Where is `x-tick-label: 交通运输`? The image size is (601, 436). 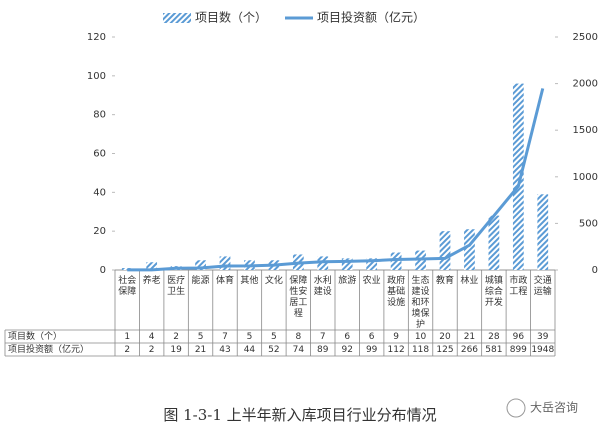 x-tick-label: 交通运输 is located at coordinates (543, 285).